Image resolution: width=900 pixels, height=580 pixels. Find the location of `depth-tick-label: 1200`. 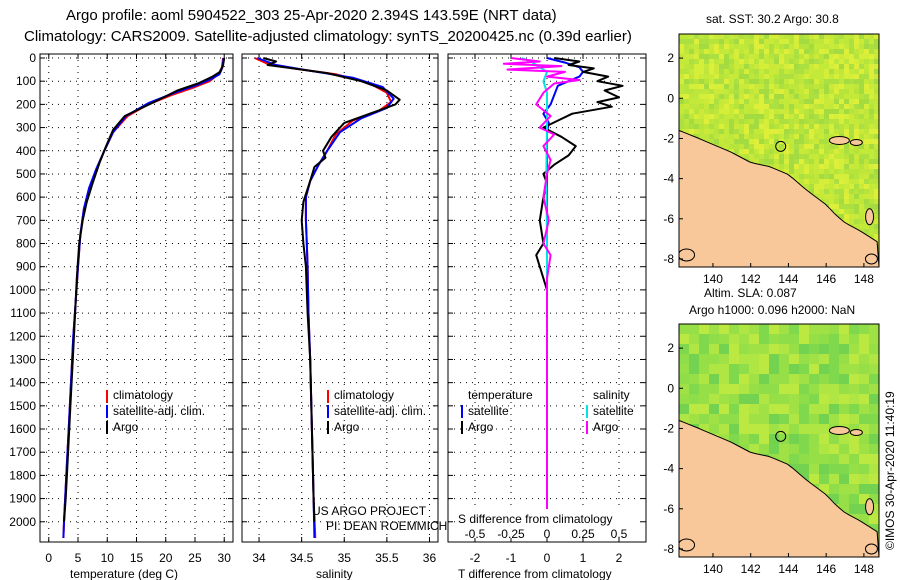

depth-tick-label: 1200 is located at coordinates (22, 336).